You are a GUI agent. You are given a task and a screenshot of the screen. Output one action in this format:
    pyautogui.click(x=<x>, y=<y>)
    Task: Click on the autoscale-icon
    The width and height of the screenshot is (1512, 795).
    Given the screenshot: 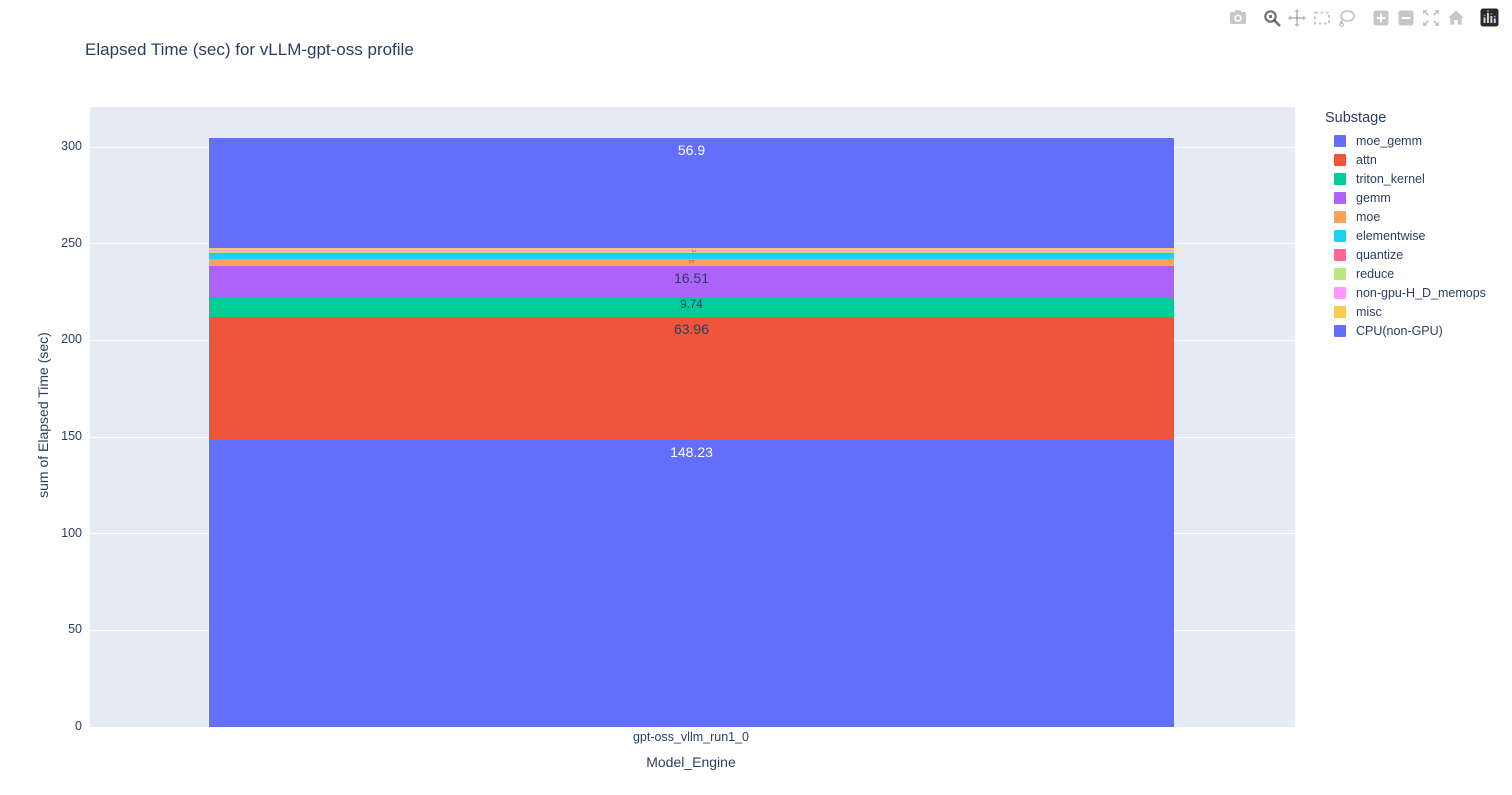 What is the action you would take?
    pyautogui.click(x=1430, y=17)
    